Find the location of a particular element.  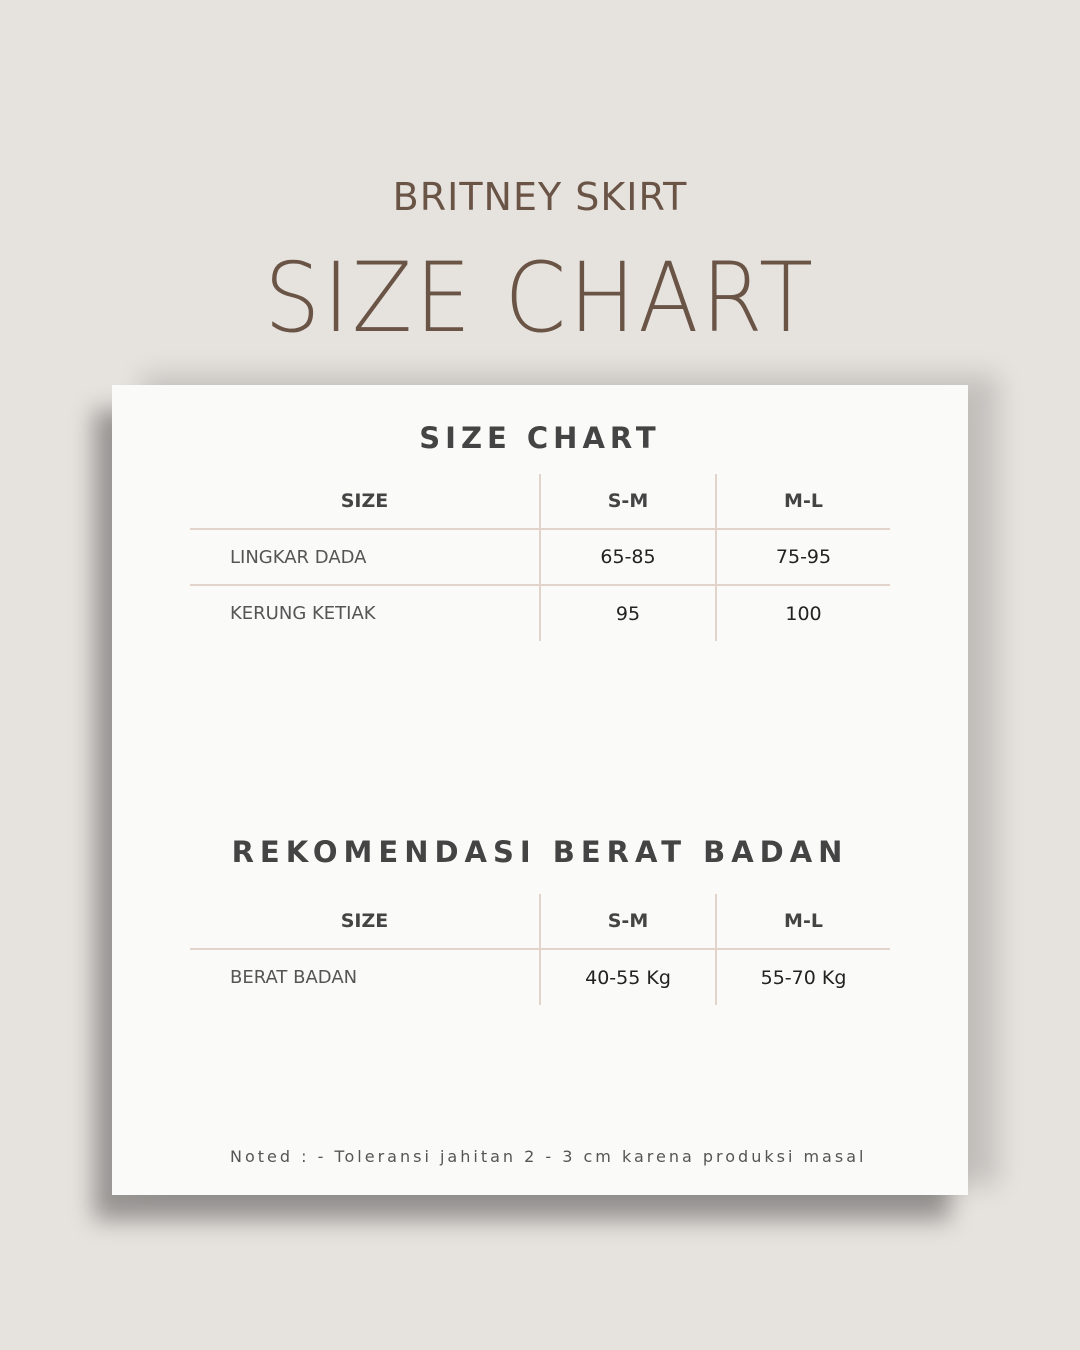

row-label: LINGKAR DADA is located at coordinates (365, 557).